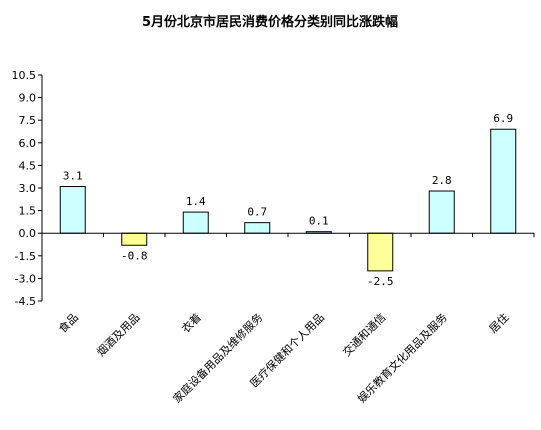  Describe the element at coordinates (25, 256) in the screenshot. I see `y-tick-label: -1.5` at that location.